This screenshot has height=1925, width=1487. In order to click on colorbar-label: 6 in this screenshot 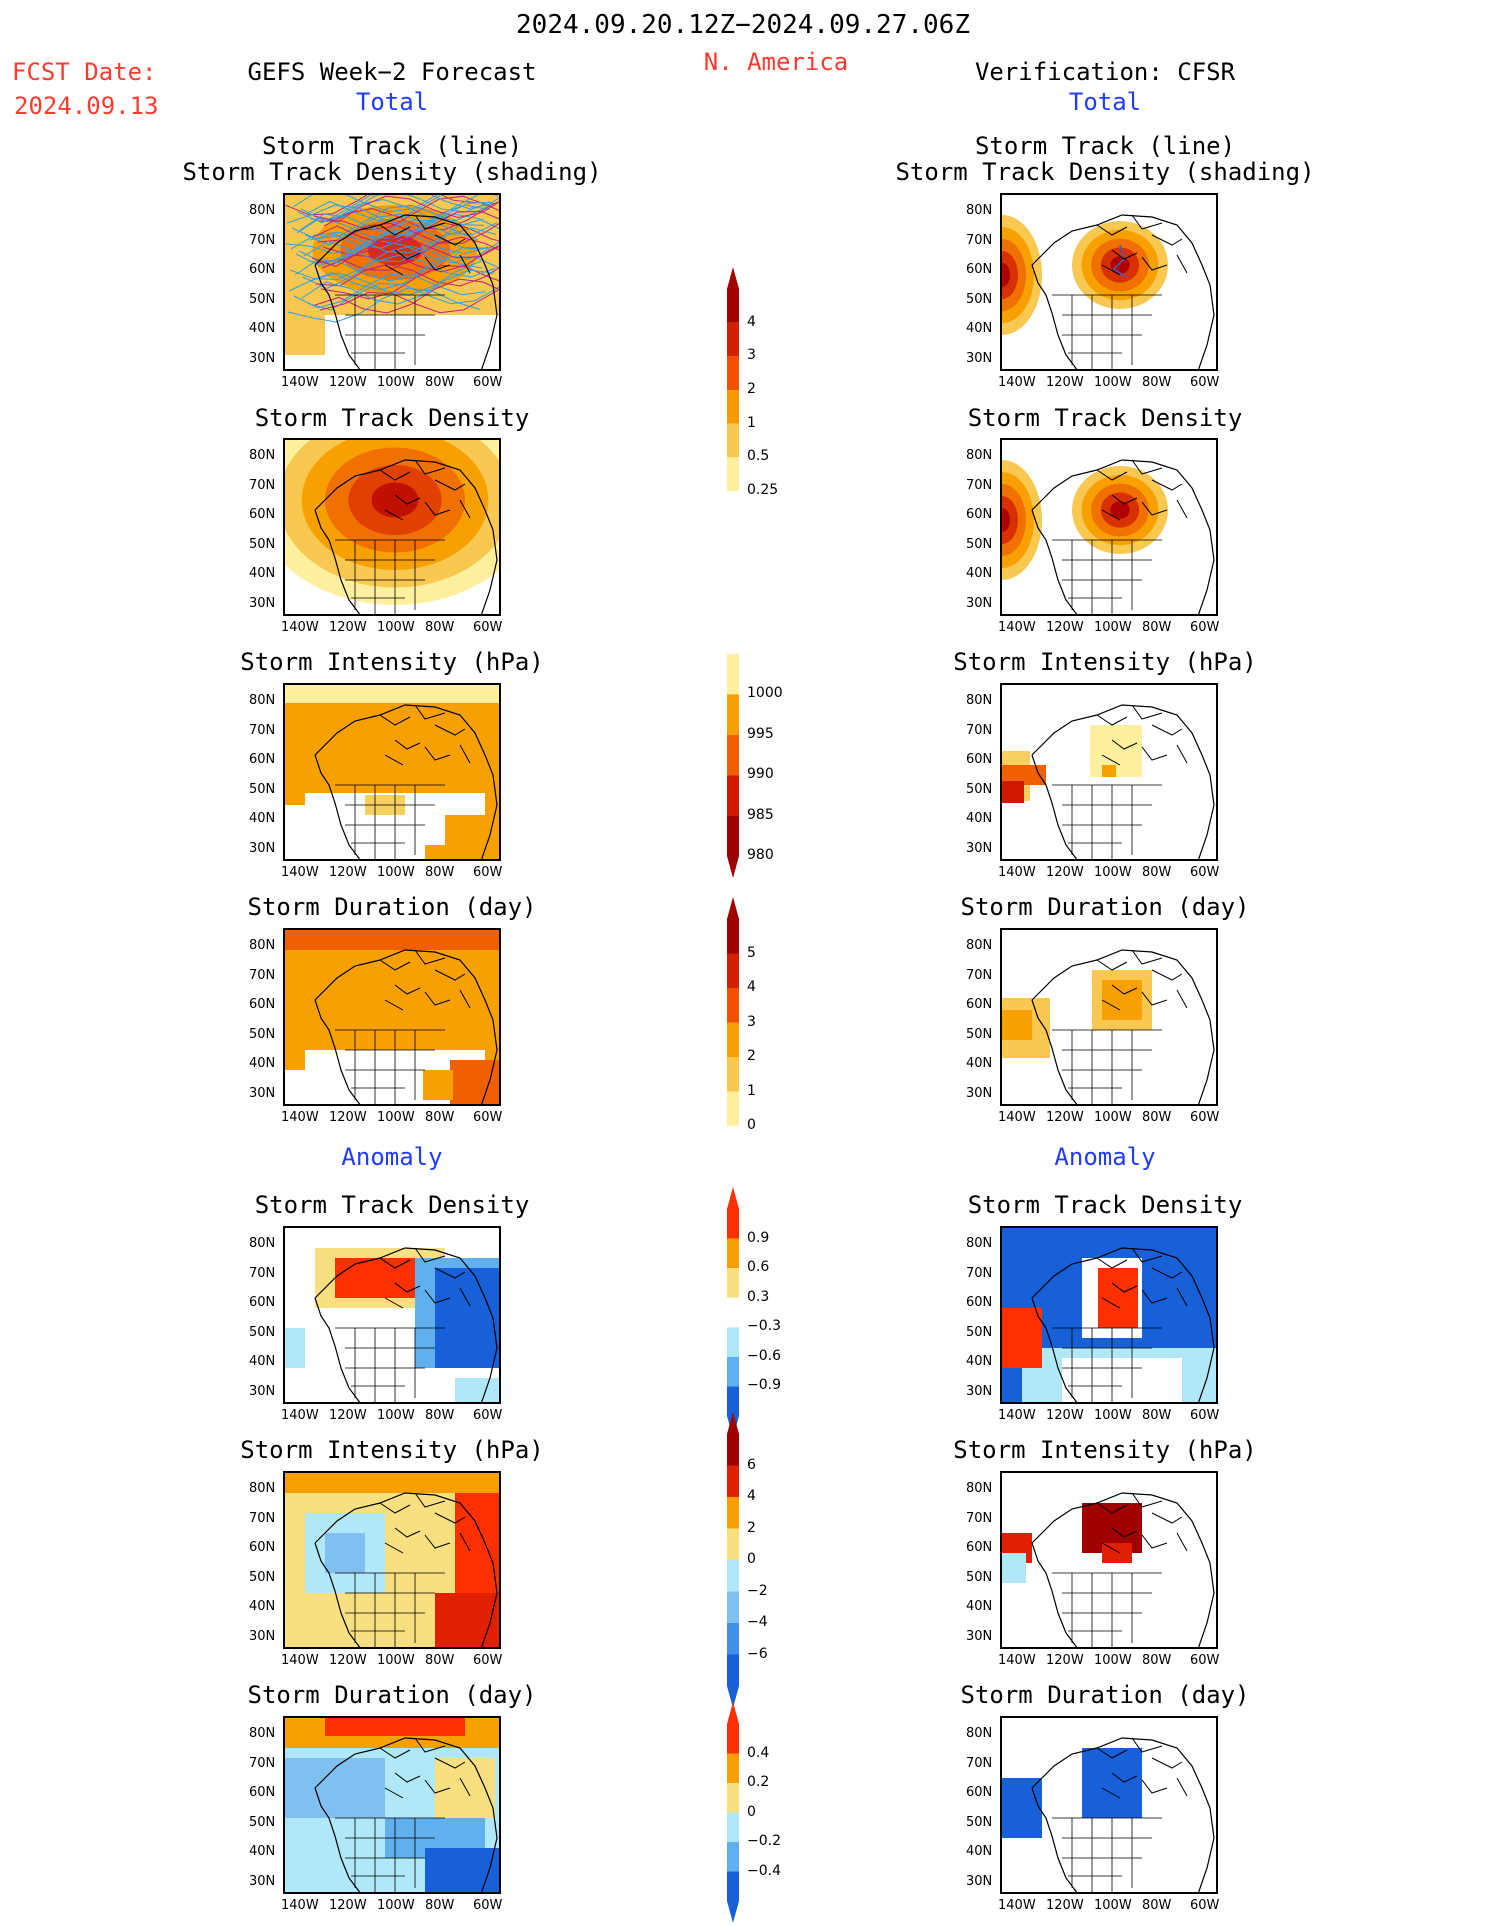, I will do `click(751, 1464)`.